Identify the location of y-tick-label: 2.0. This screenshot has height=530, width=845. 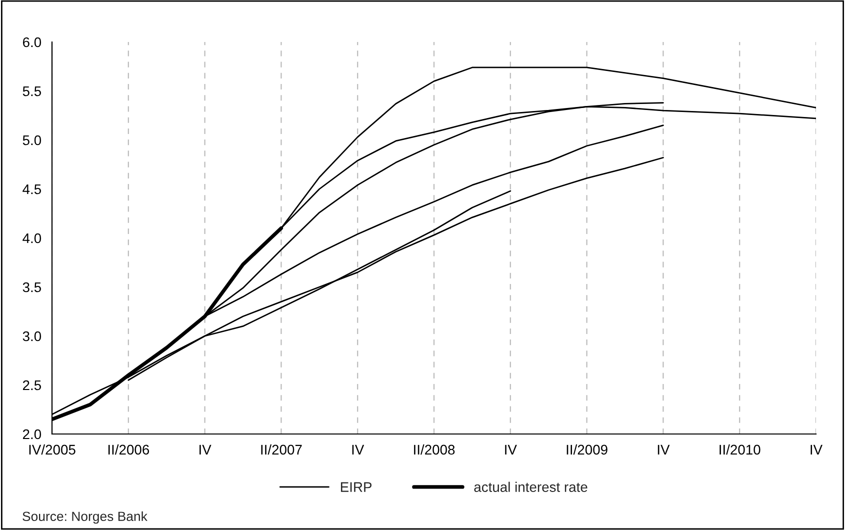
(32, 434).